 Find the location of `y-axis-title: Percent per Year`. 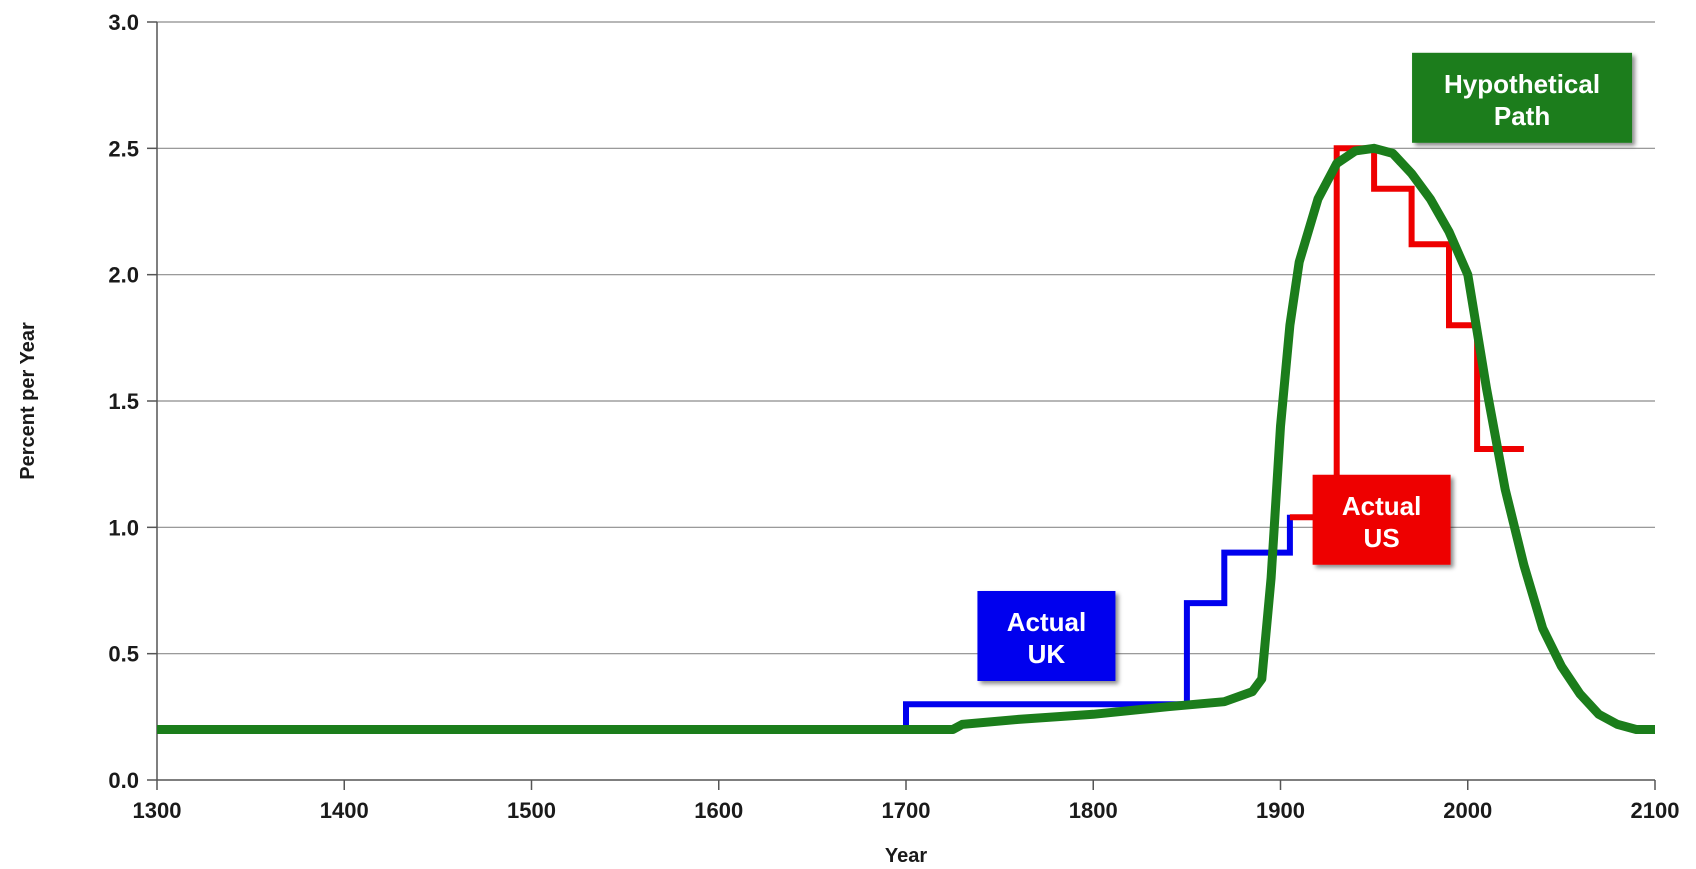

y-axis-title: Percent per Year is located at coordinates (28, 401).